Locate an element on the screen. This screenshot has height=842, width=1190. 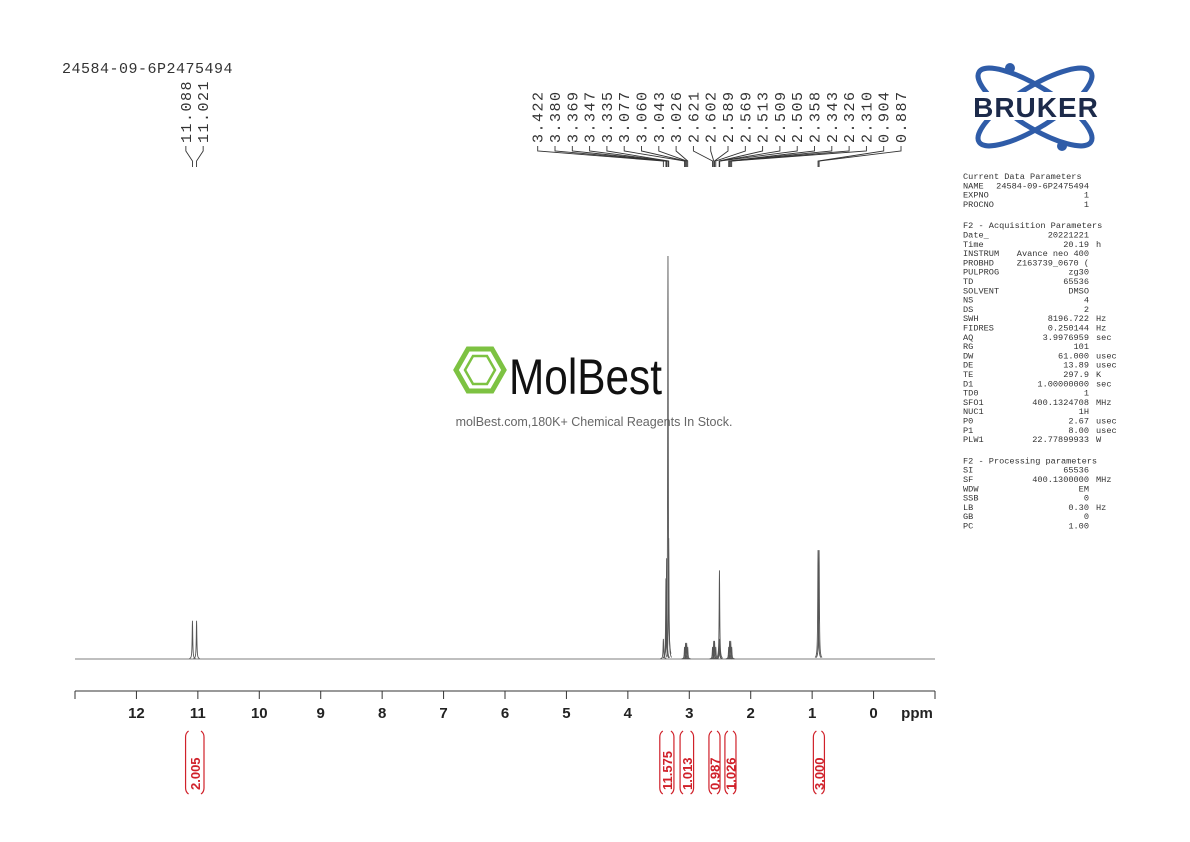
peak-label: 0.904 is located at coordinates (885, 116).